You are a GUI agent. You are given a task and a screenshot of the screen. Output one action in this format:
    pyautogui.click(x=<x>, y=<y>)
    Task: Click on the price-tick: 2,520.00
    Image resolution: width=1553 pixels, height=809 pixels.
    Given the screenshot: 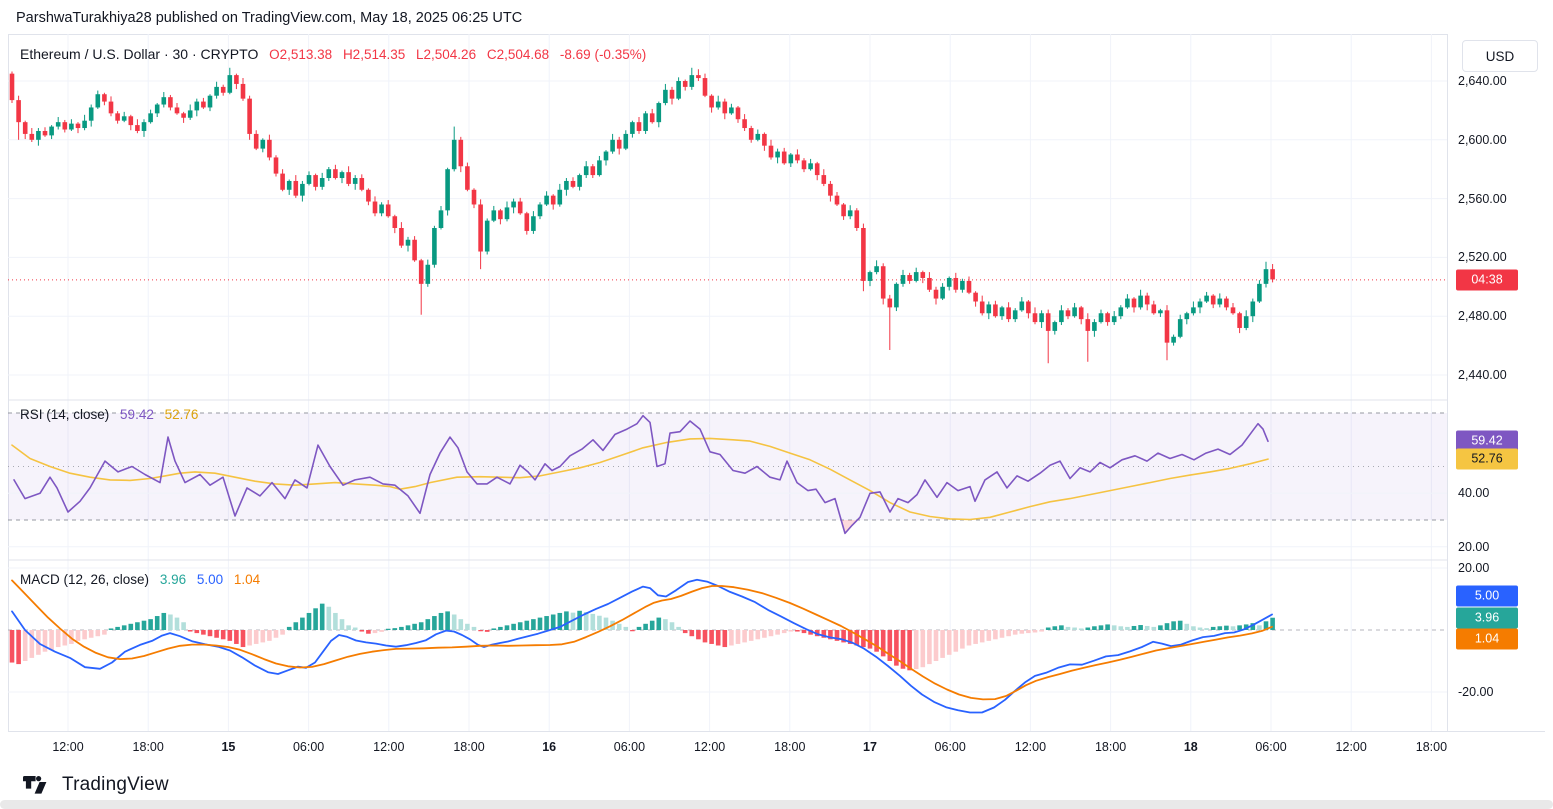 What is the action you would take?
    pyautogui.click(x=1482, y=257)
    